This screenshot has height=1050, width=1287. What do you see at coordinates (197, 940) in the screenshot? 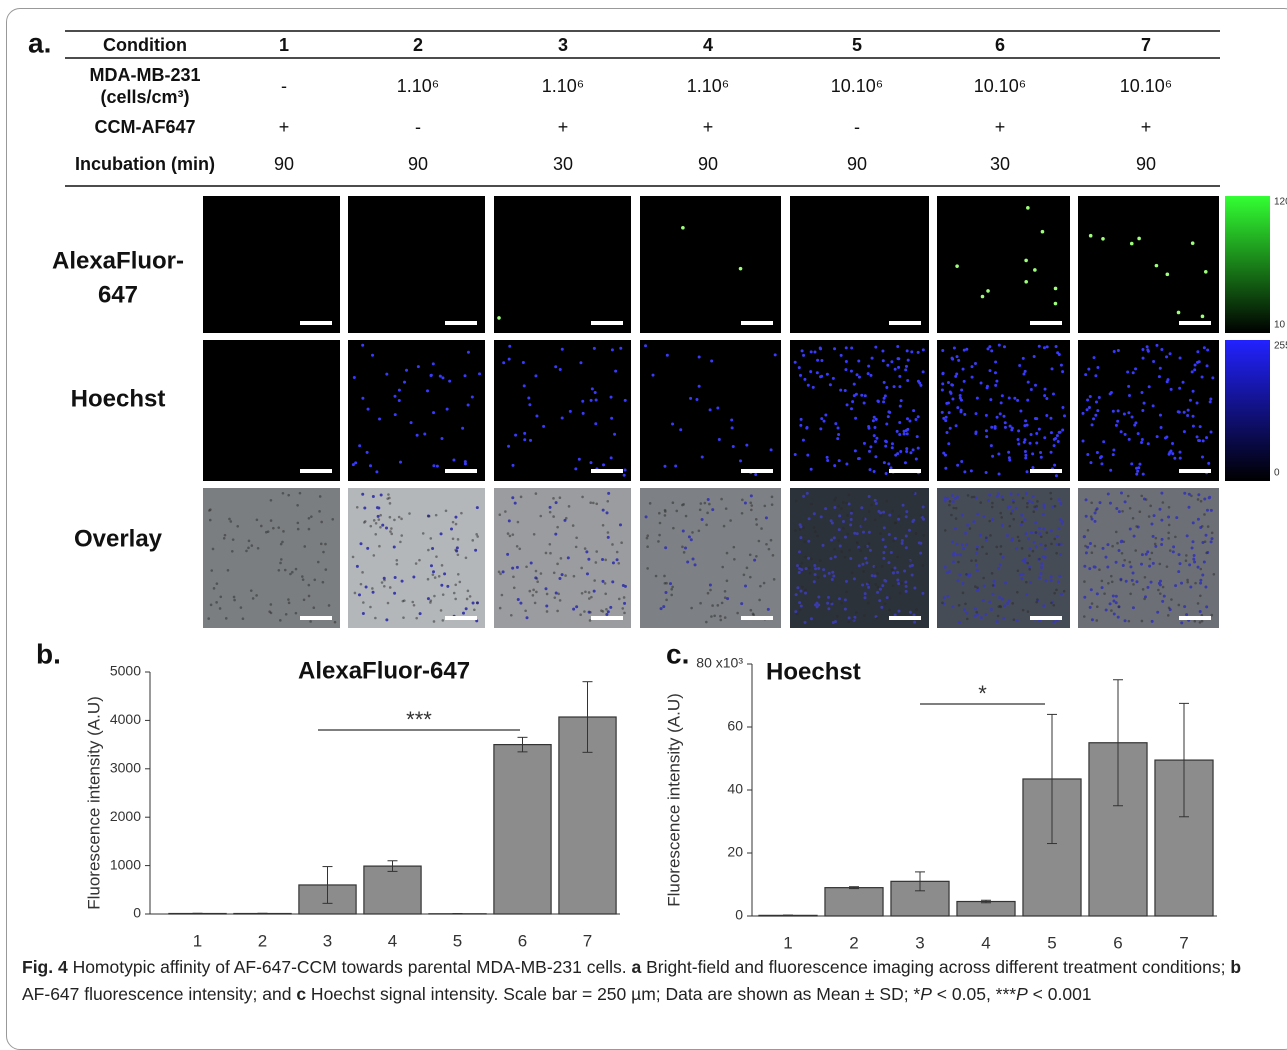
I see `x-tick-label: 1` at bounding box center [197, 940].